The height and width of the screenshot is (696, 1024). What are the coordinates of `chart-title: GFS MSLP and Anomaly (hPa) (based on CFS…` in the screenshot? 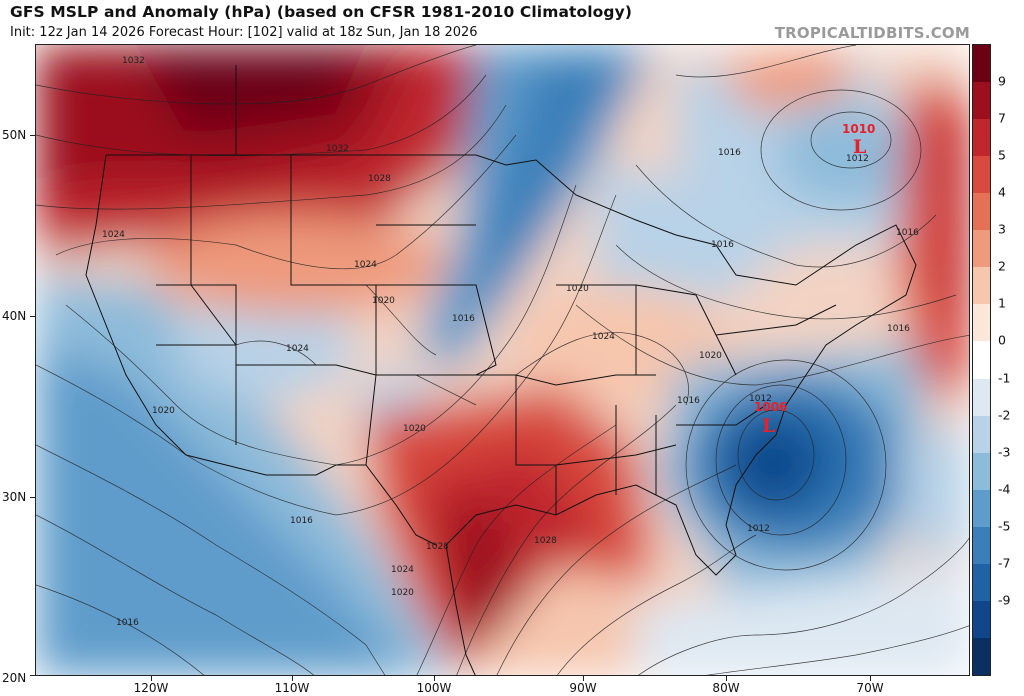 It's located at (321, 12).